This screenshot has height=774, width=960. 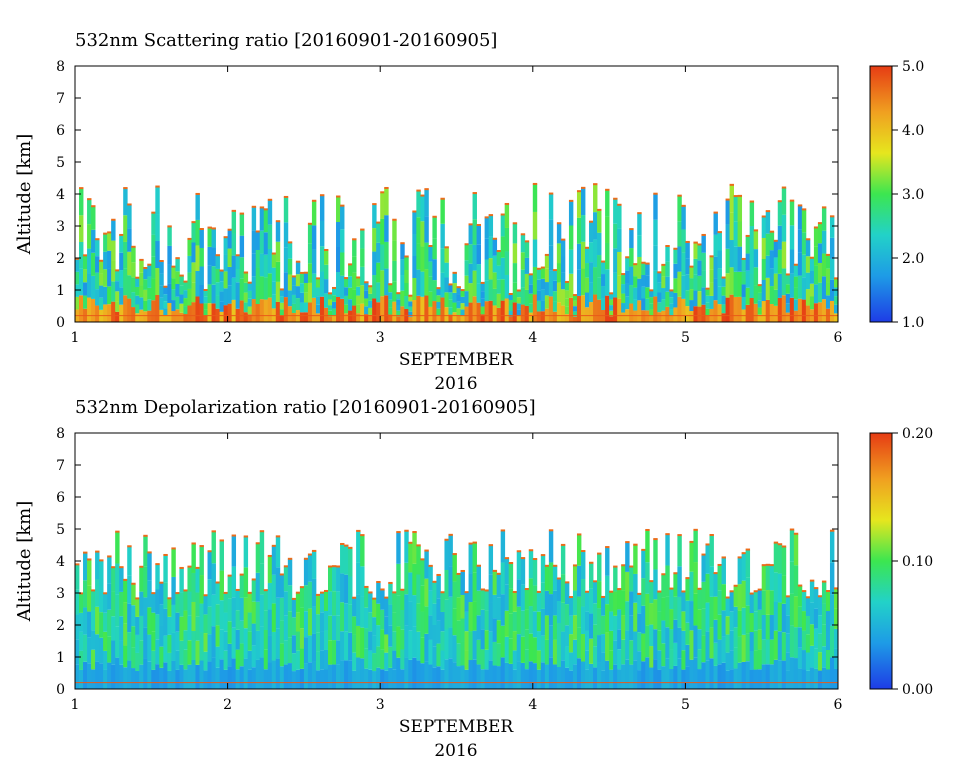 I want to click on colorbar-tick-label: 2.0, so click(x=913, y=259).